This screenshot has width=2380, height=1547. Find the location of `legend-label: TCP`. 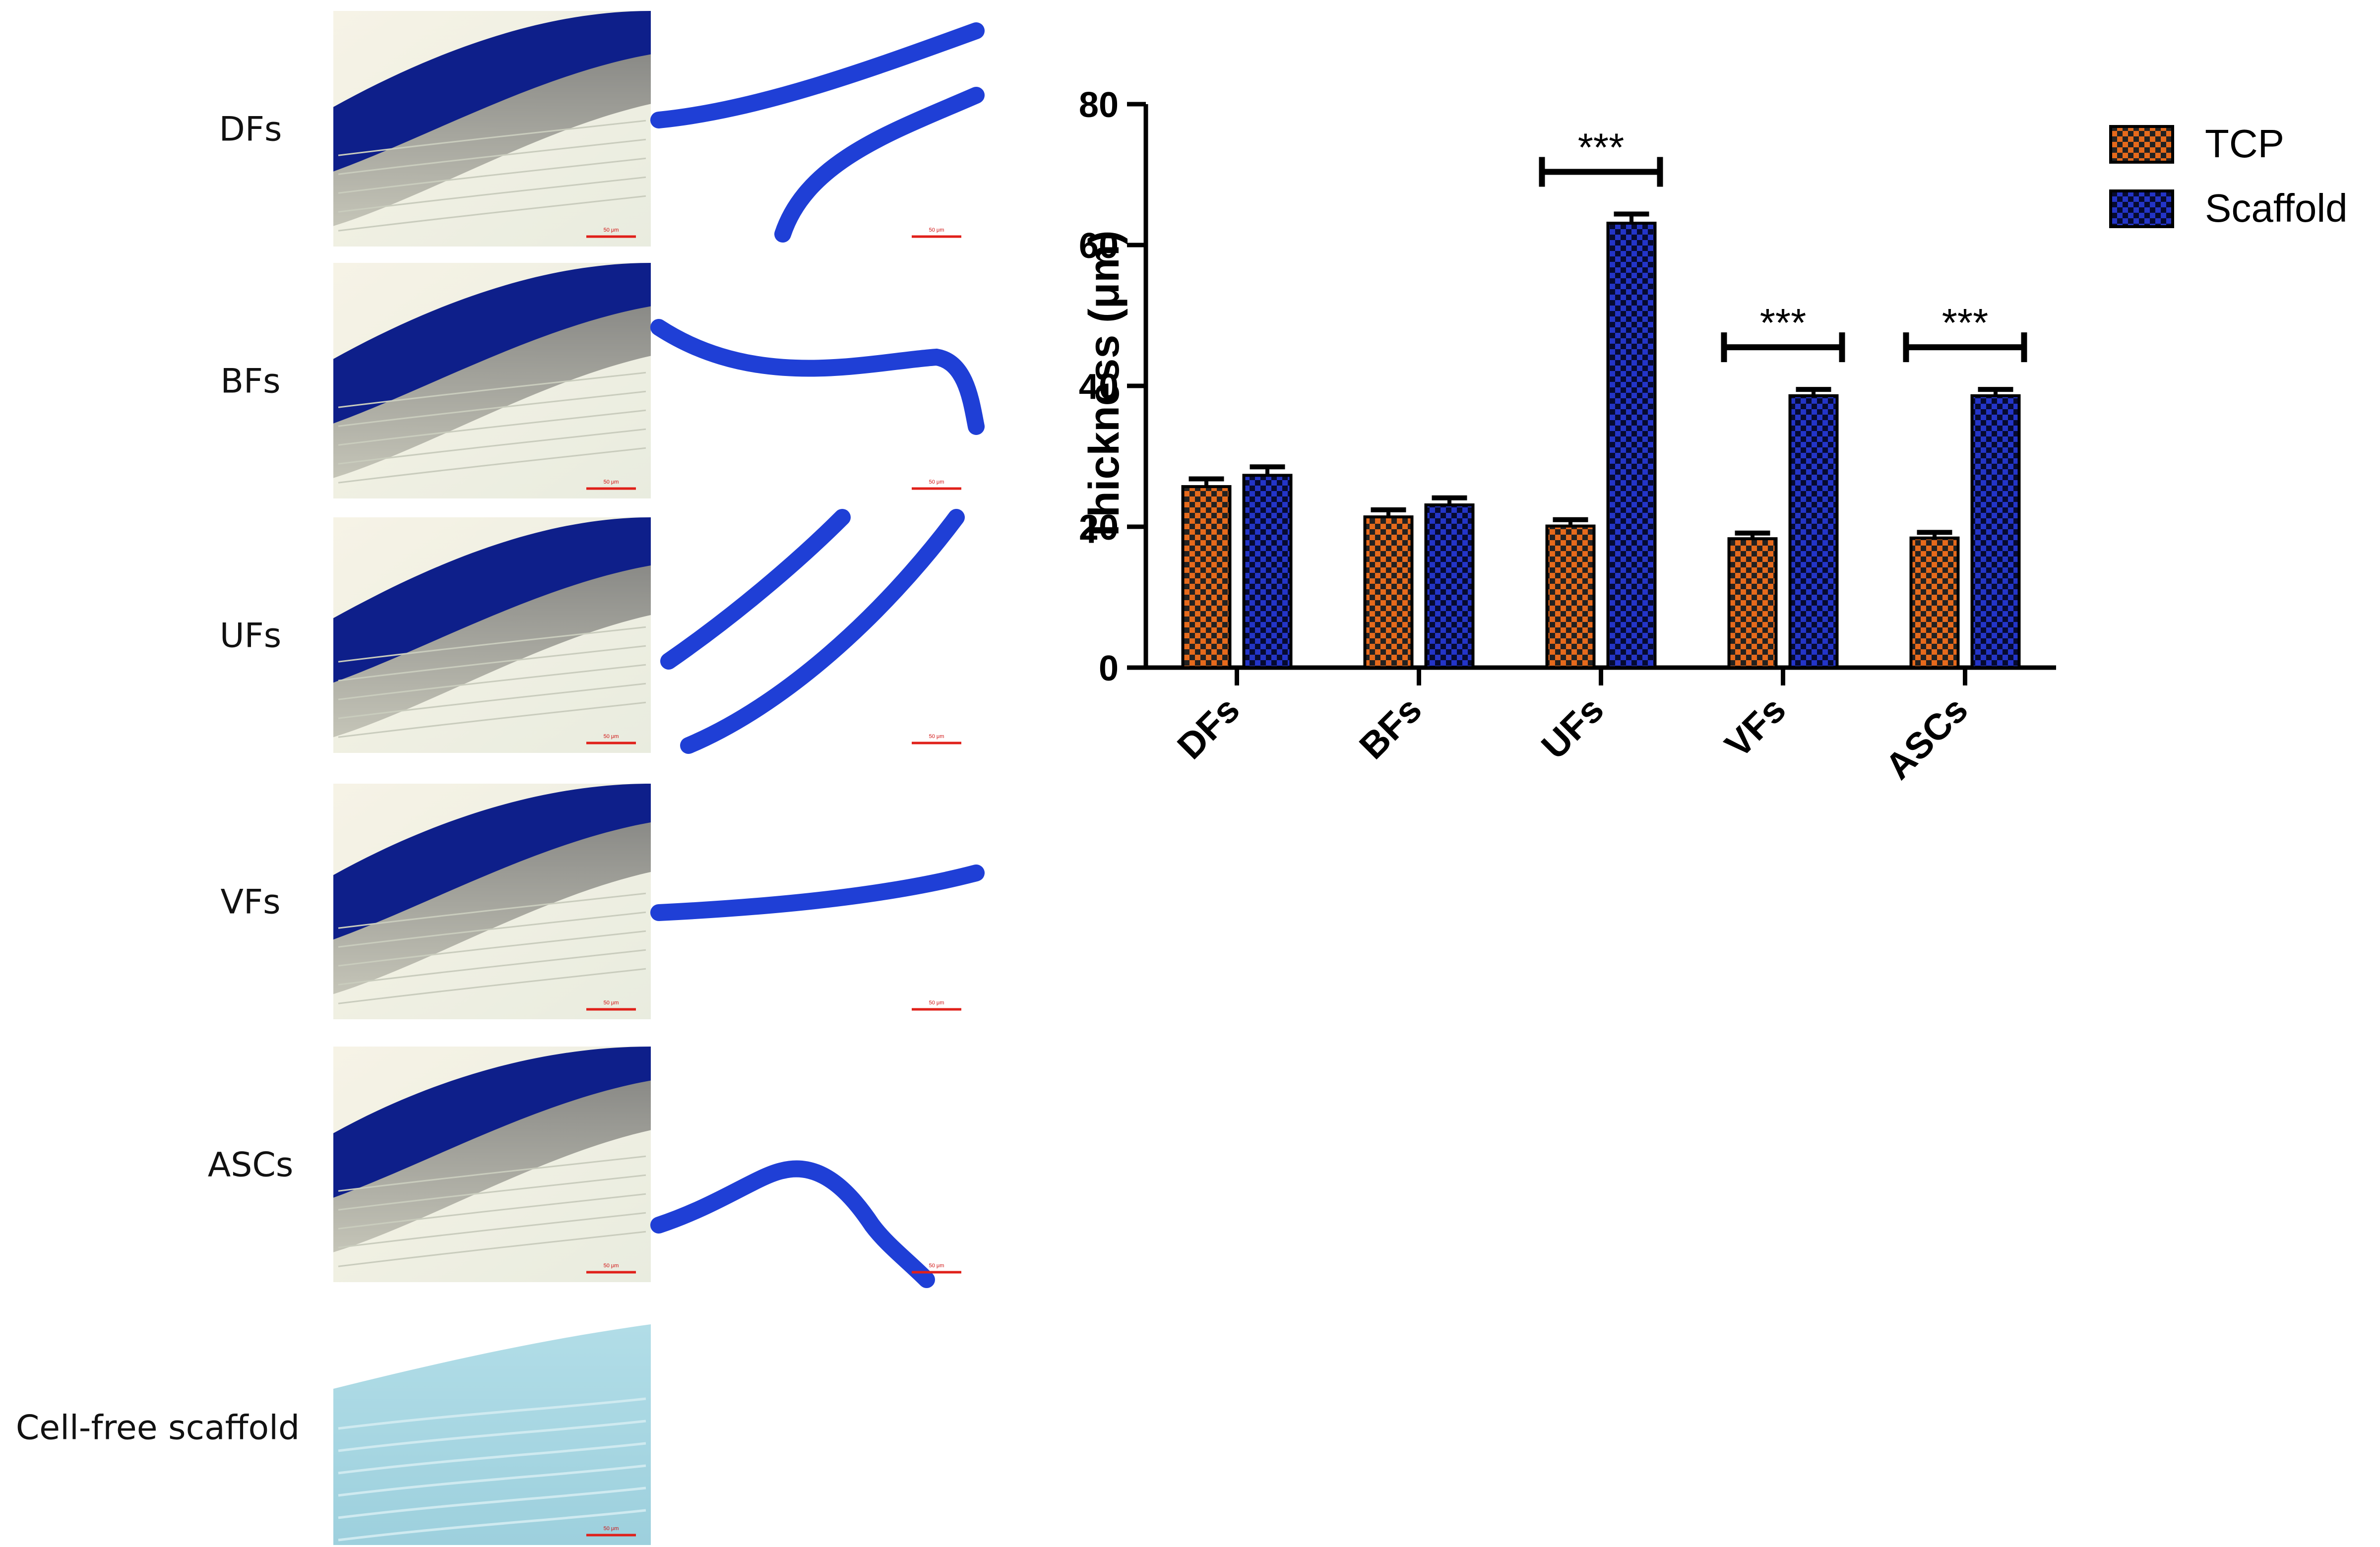

legend-label: TCP is located at coordinates (2244, 144).